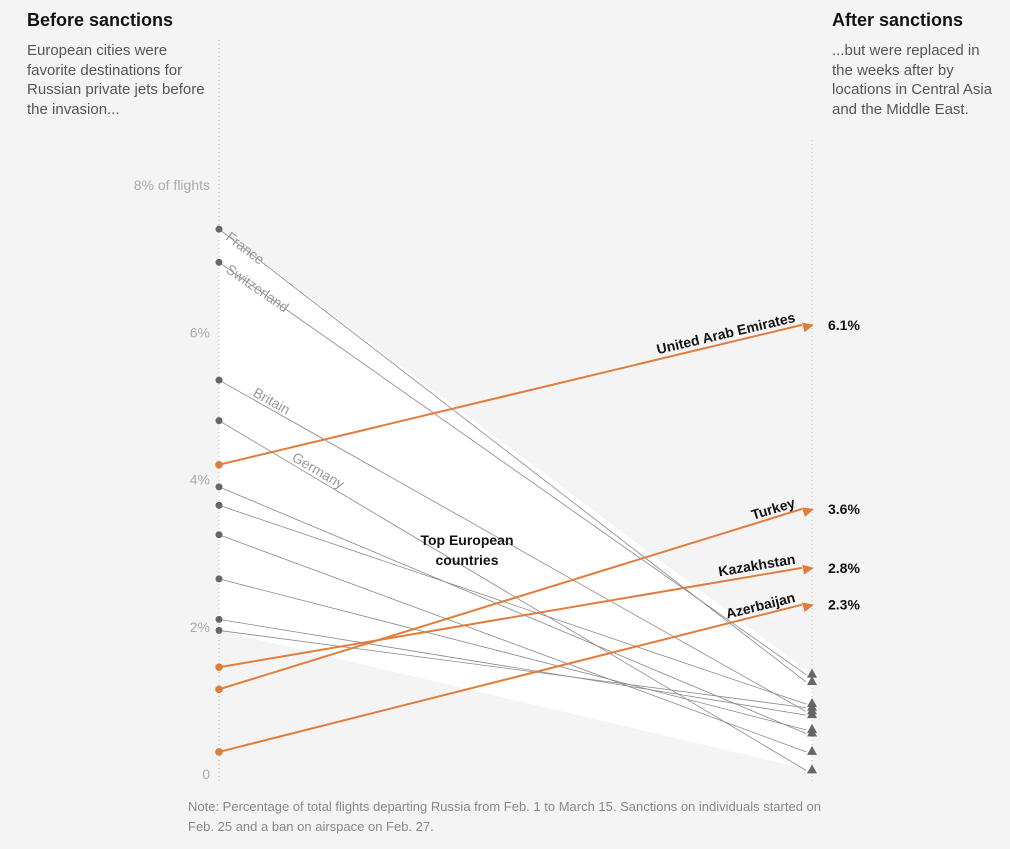  I want to click on highlight-value-label: 2.8%, so click(844, 568).